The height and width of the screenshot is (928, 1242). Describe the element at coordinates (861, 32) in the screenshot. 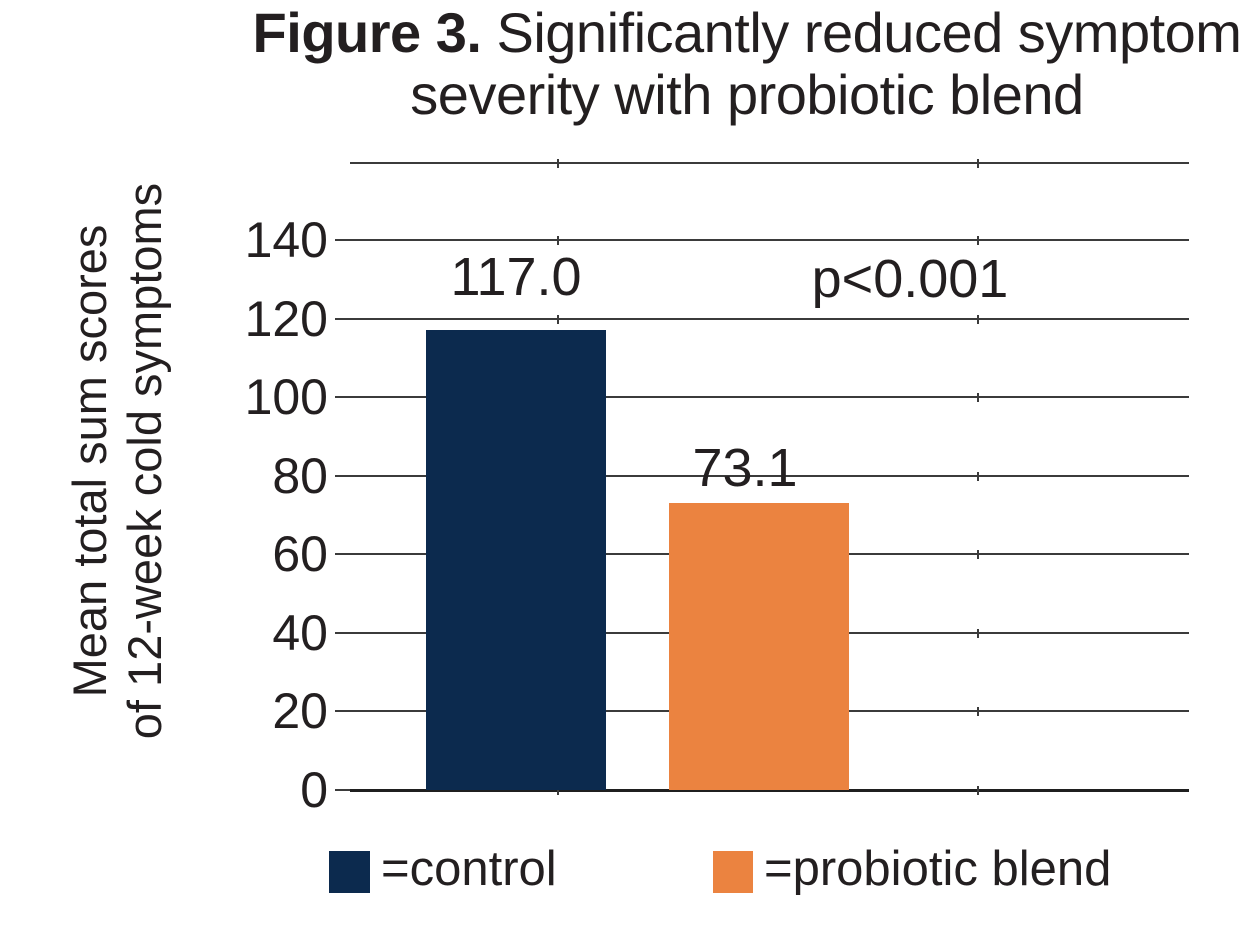

I see `figure-title-text: Significantly reduced symptom` at that location.